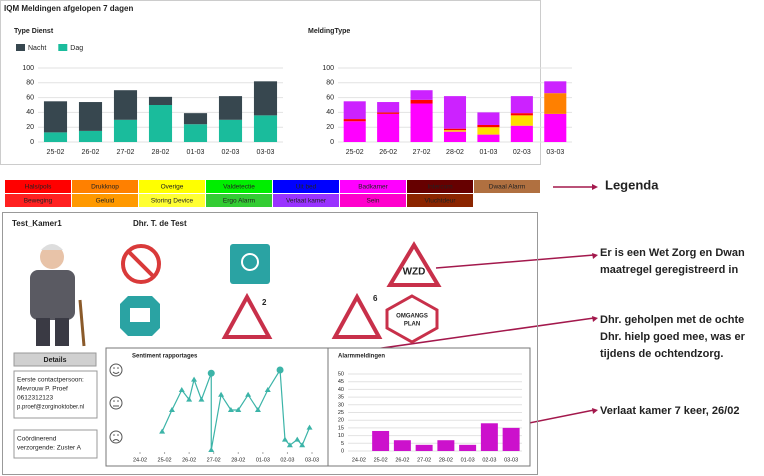 The width and height of the screenshot is (764, 476). What do you see at coordinates (555, 103) in the screenshot?
I see `bar-segment: Drukknop` at bounding box center [555, 103].